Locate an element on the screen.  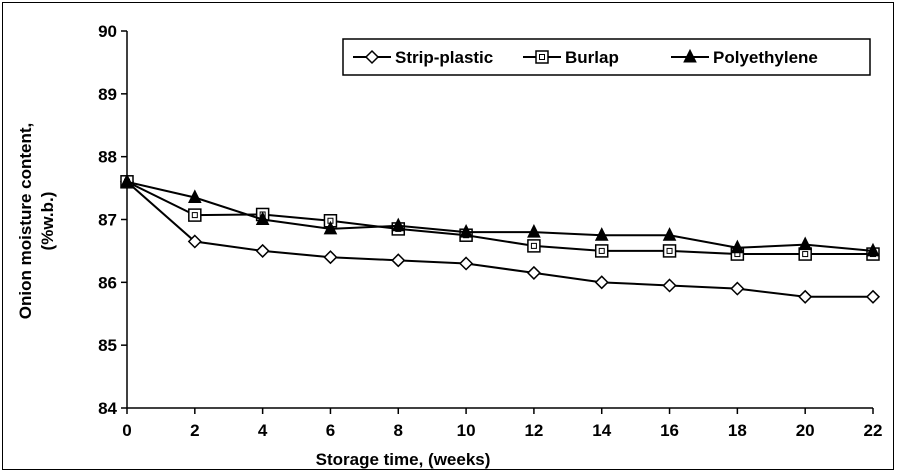
legend-entry: Polyethylene is located at coordinates (744, 57).